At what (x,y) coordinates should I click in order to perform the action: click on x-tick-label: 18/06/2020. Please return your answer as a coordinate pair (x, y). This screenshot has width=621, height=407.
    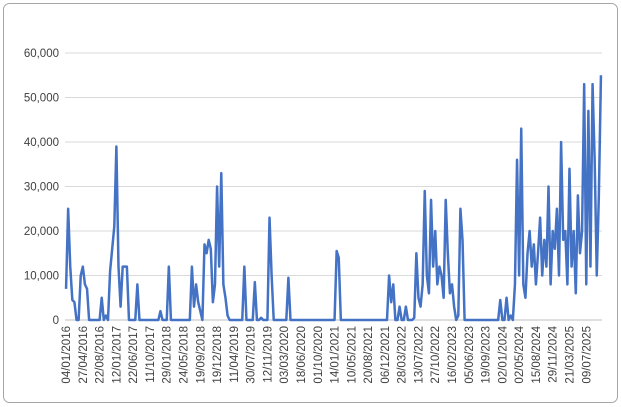
    Looking at the image, I should click on (302, 355).